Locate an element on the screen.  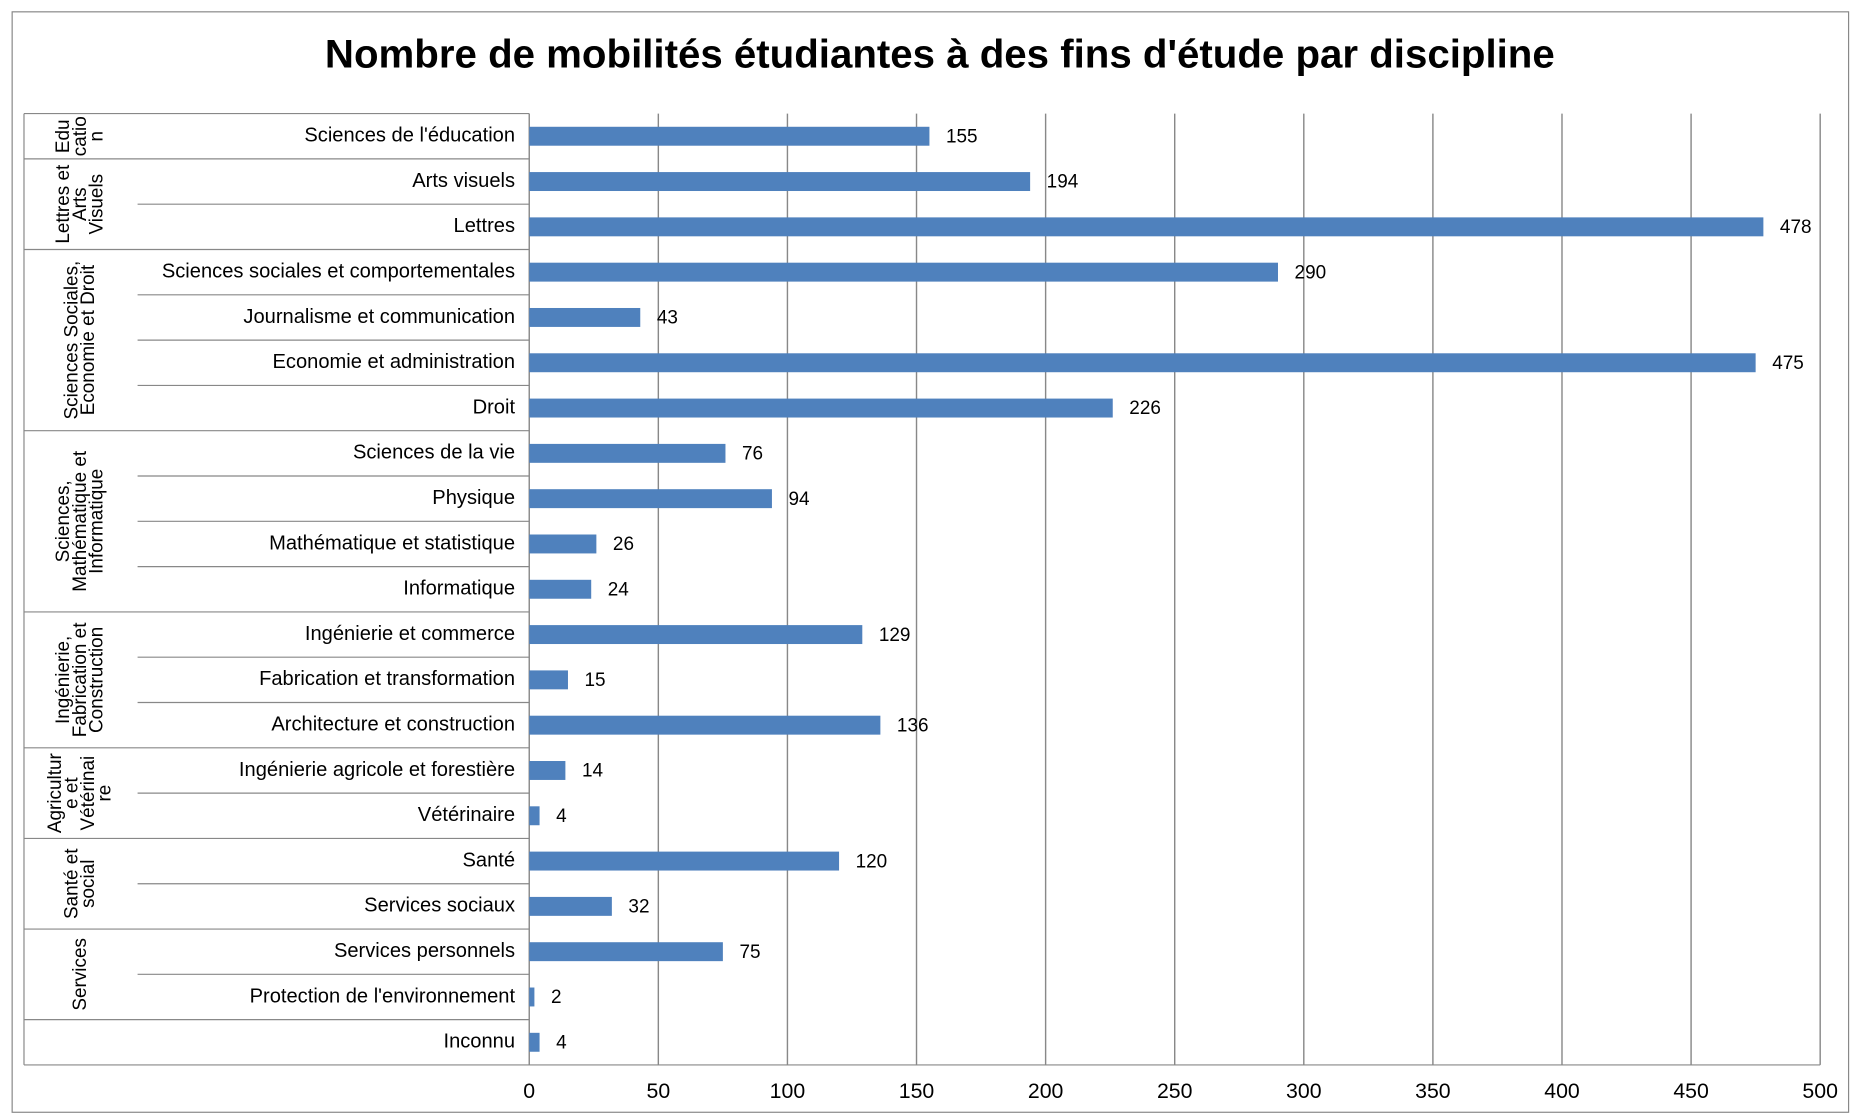
y-tick-label: Economie et administration is located at coordinates (393, 362).